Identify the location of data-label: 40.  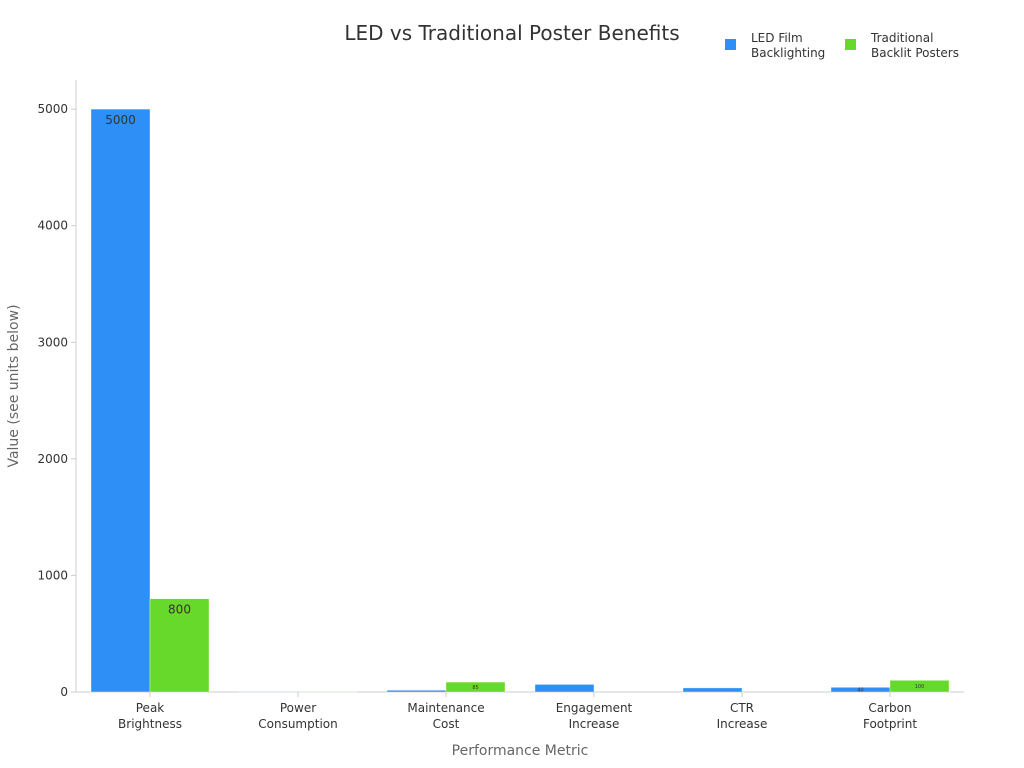
(860, 690).